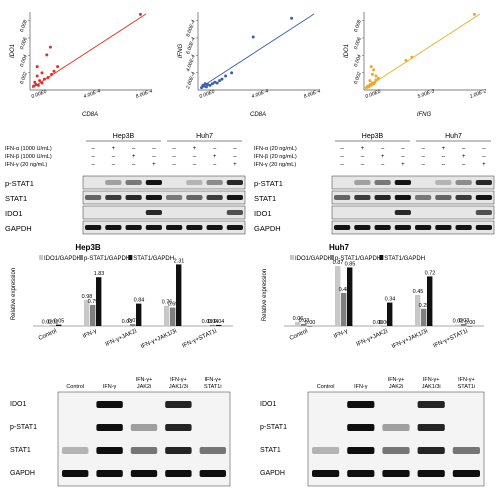 The height and width of the screenshot is (491, 500). I want to click on bar-value-label: 2.31, so click(179, 261).